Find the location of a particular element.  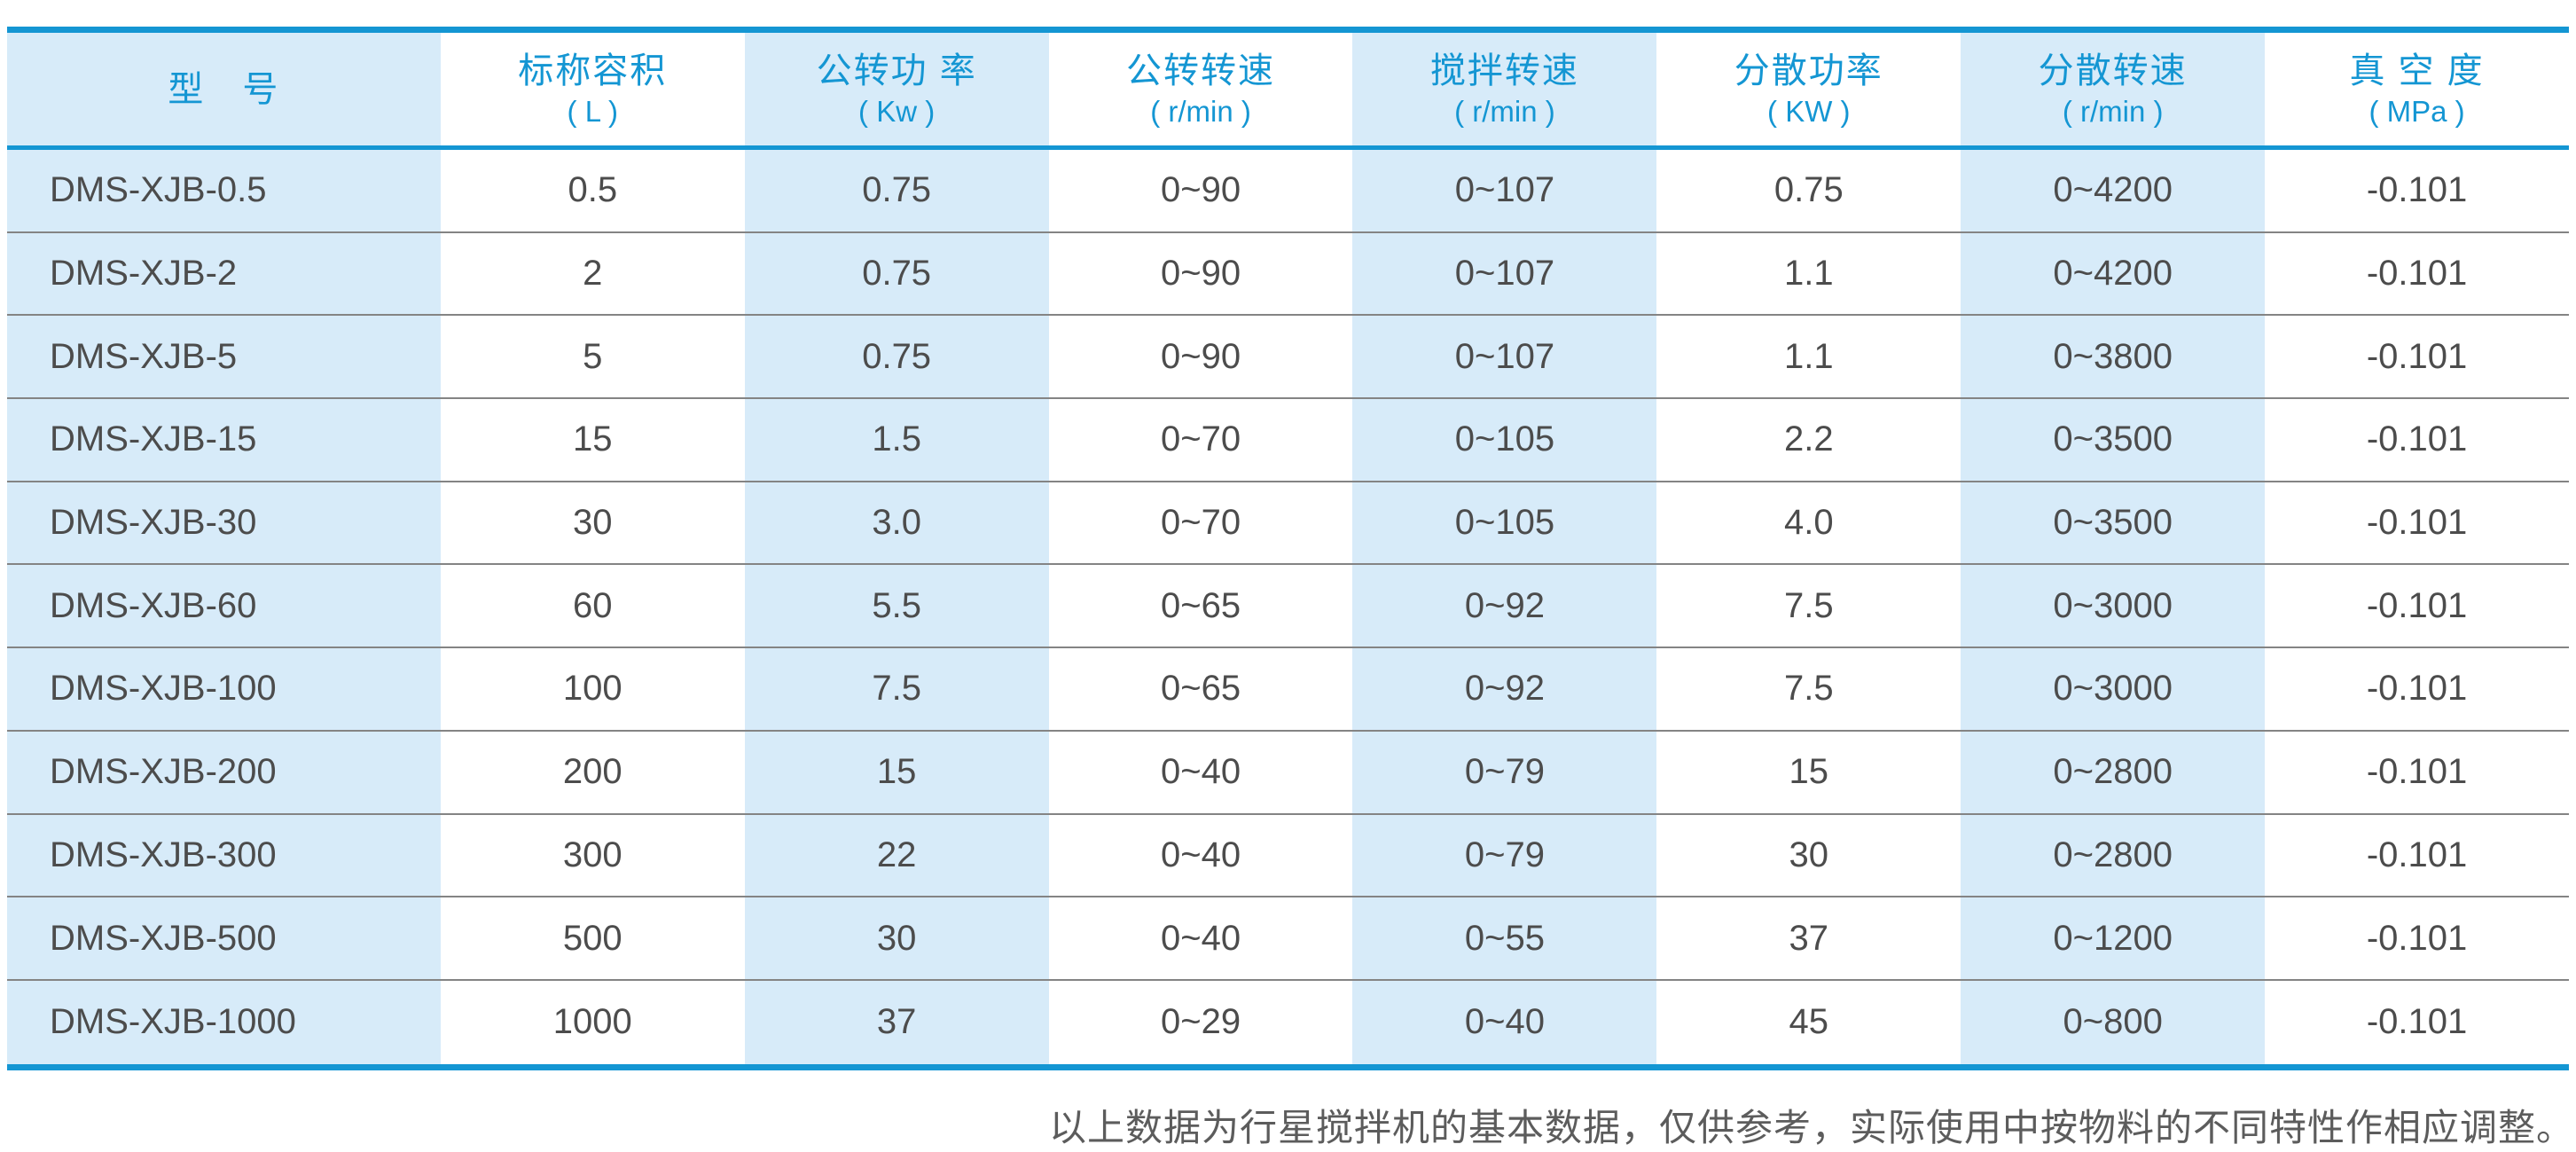

value-cell: 0~79 is located at coordinates (1504, 856).